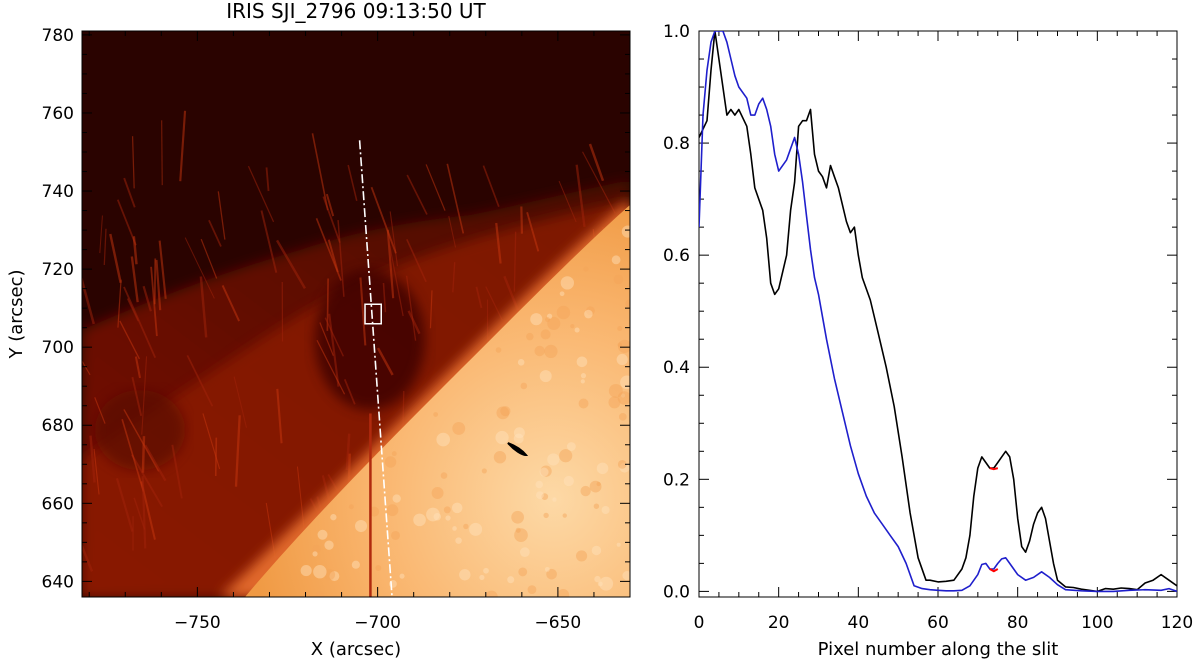  What do you see at coordinates (58, 36) in the screenshot?
I see `y-tick-label: 780` at bounding box center [58, 36].